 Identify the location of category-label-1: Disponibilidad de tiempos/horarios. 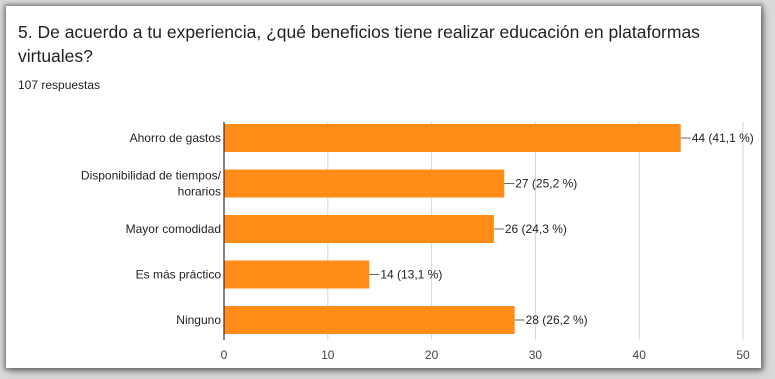
(151, 184).